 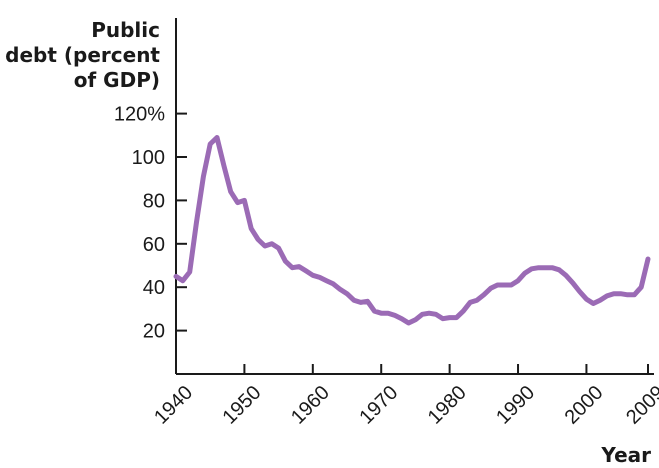 What do you see at coordinates (310, 405) in the screenshot?
I see `x-tick-label: 1960` at bounding box center [310, 405].